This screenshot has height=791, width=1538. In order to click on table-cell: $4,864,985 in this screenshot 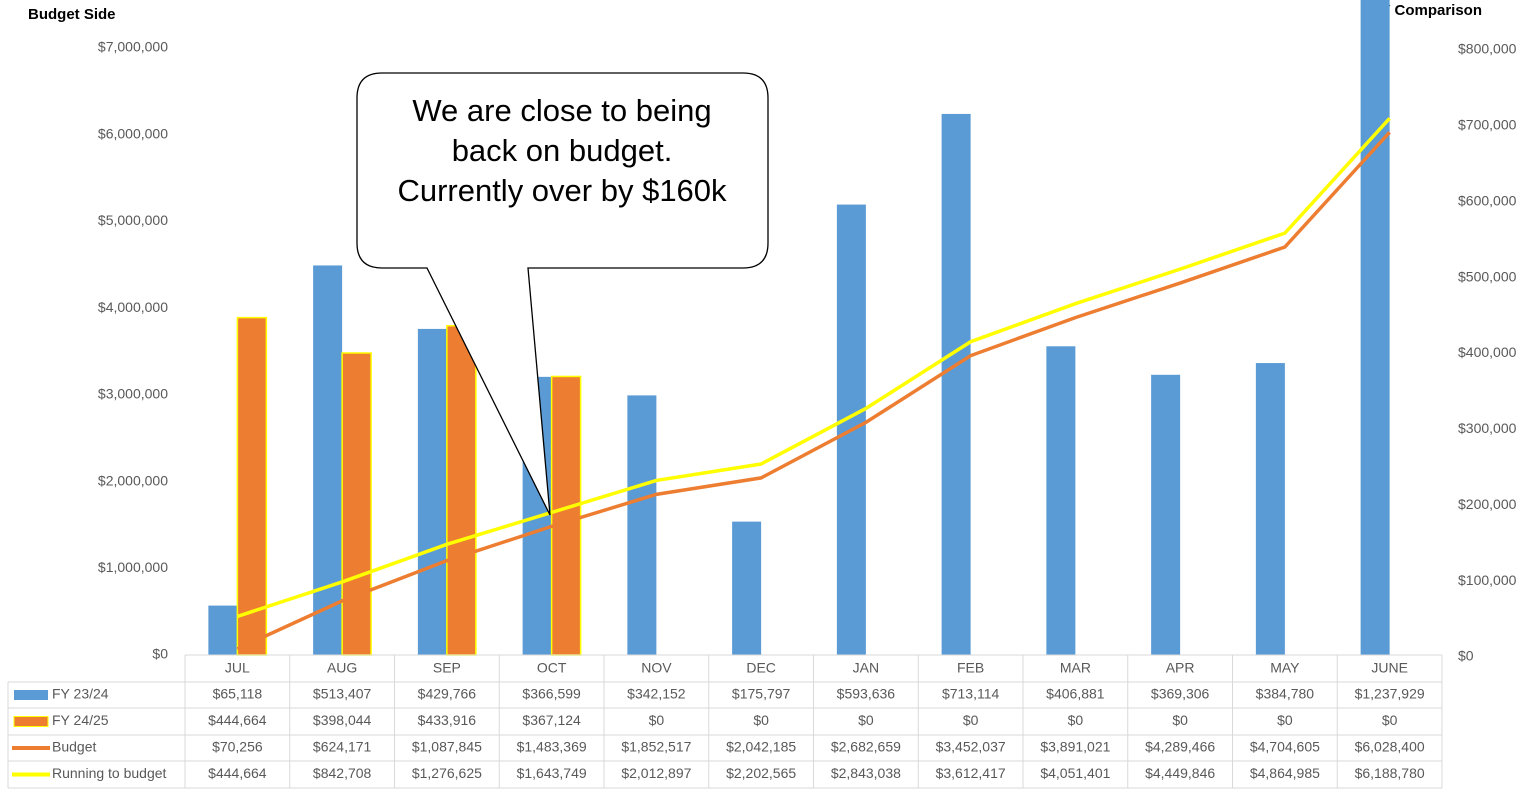, I will do `click(1285, 773)`.